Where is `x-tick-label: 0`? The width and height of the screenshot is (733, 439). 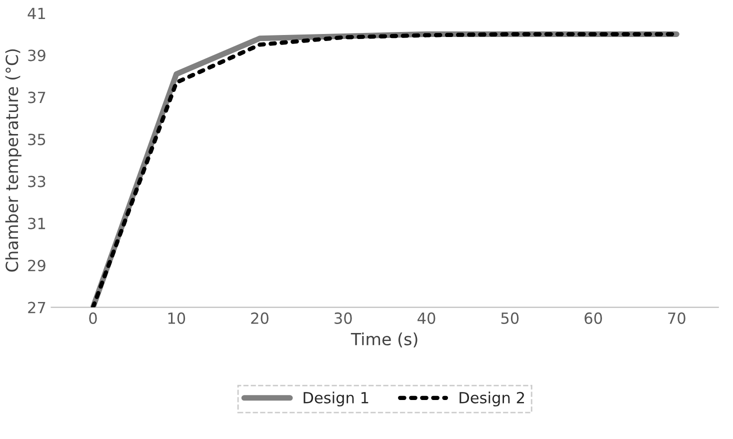
x-tick-label: 0 is located at coordinates (93, 318).